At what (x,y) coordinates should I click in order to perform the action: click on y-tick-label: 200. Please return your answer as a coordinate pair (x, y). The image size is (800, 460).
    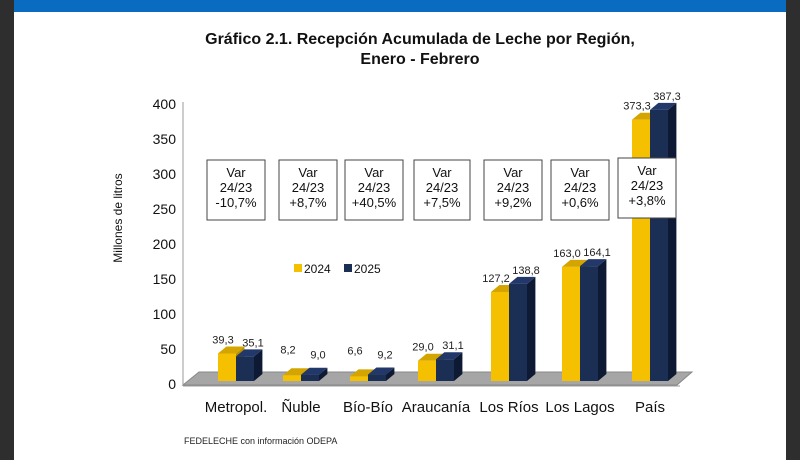
    Looking at the image, I should click on (165, 244).